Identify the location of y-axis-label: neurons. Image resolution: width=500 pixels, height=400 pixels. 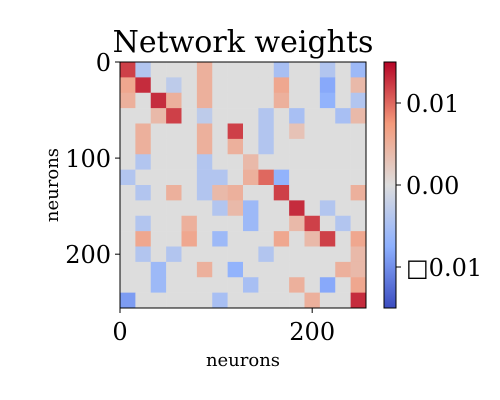
(52, 185).